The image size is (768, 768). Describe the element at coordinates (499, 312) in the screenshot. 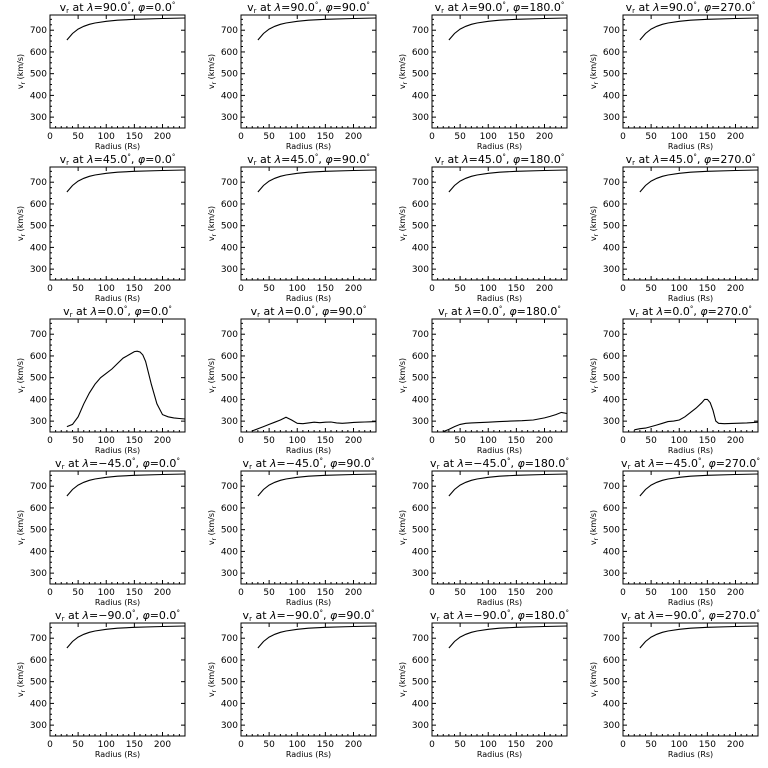

I see `panel-title: vr at λ=0.0°, φ=180.0°` at that location.